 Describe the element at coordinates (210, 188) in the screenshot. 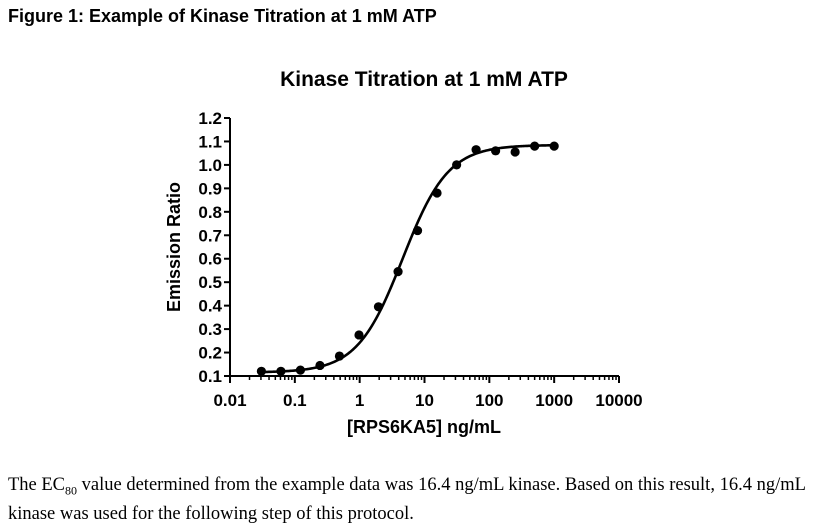

I see `y-tick-label: 0.9` at that location.